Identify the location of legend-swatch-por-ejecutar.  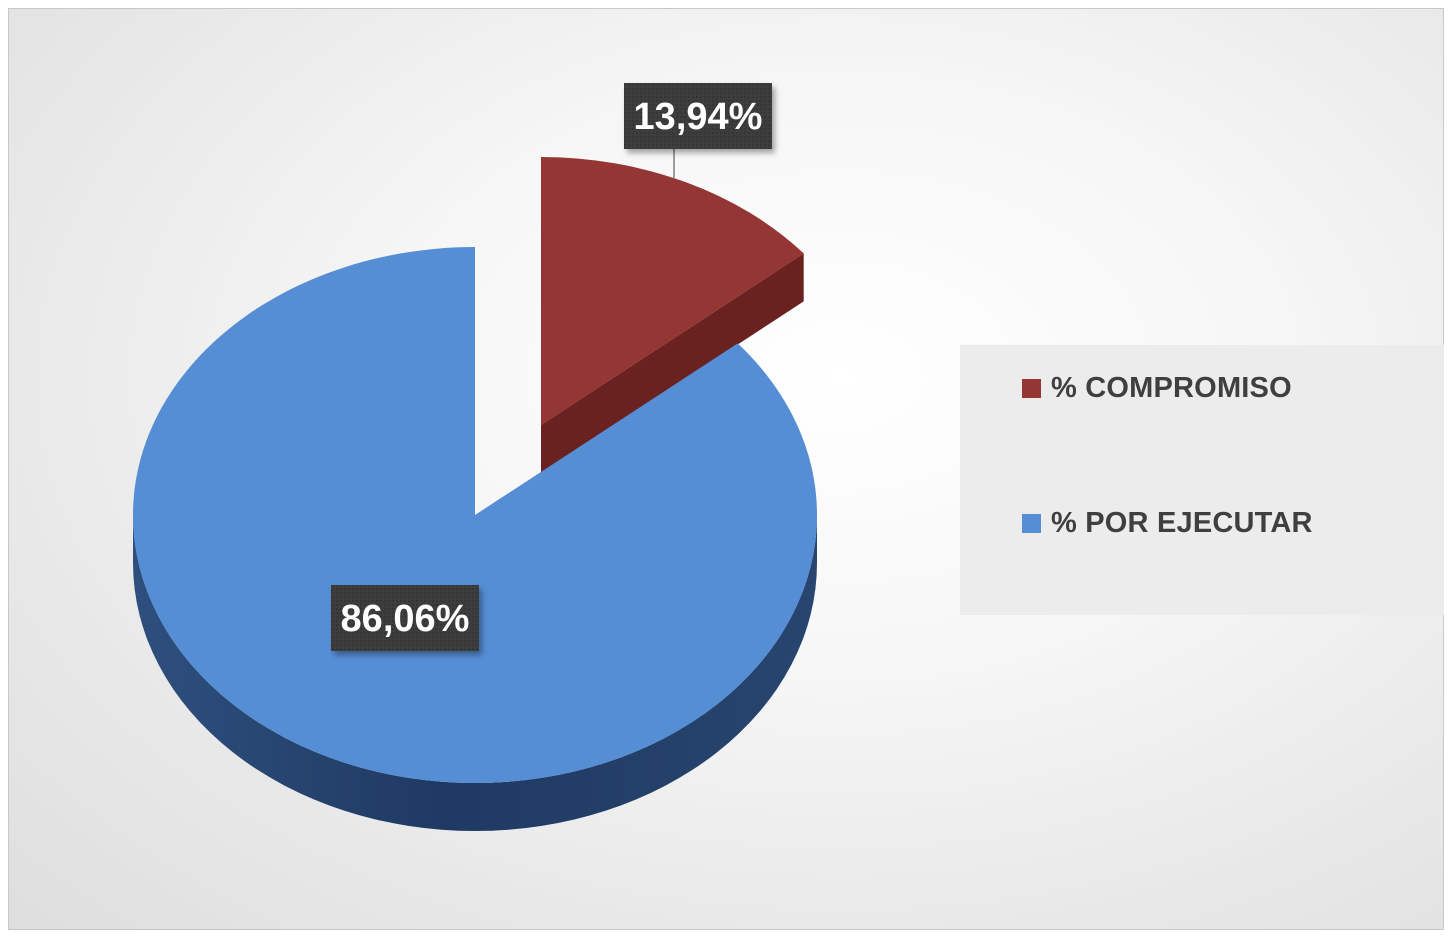
(1031, 523).